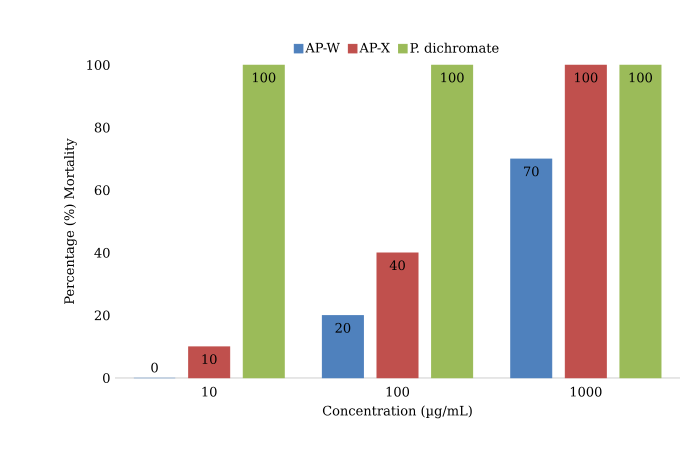 This screenshot has height=462, width=690. What do you see at coordinates (102, 190) in the screenshot?
I see `y-tick-label: 60` at bounding box center [102, 190].